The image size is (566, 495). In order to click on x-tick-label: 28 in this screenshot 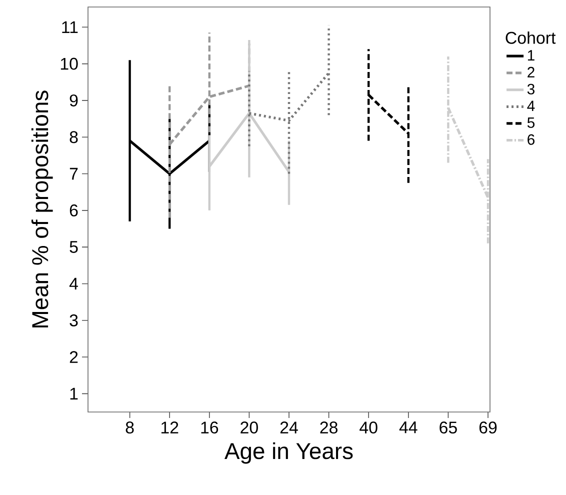, I will do `click(329, 428)`.